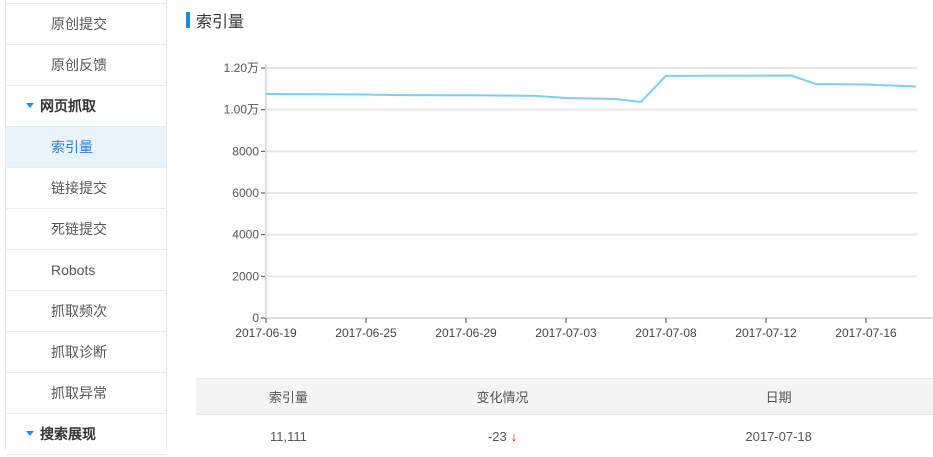 Image resolution: width=933 pixels, height=457 pixels. I want to click on cell-count: 11,111, so click(288, 436).